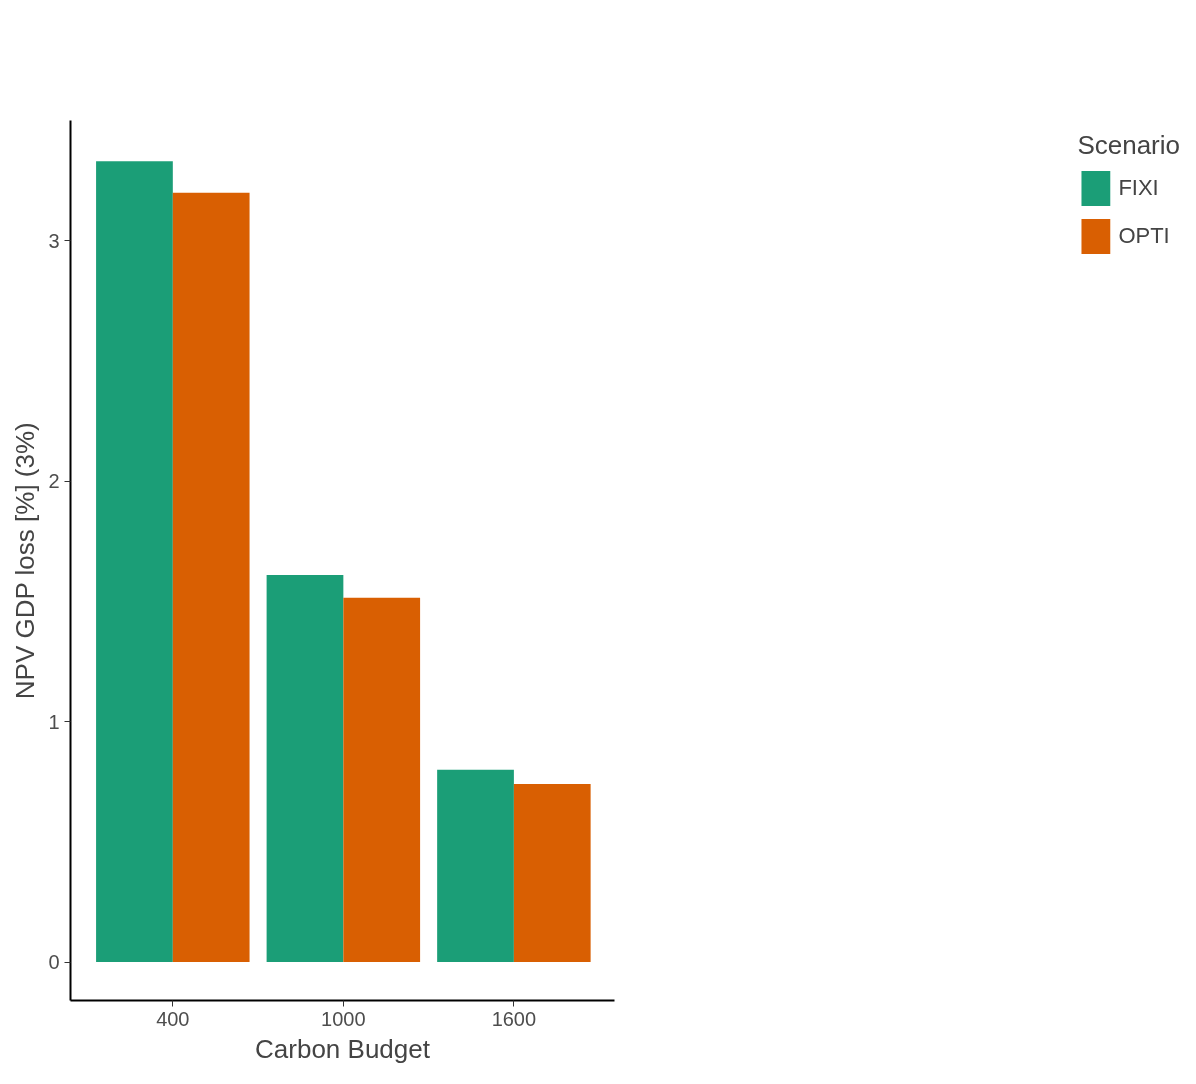  What do you see at coordinates (1144, 236) in the screenshot?
I see `legend-label: OPTI` at bounding box center [1144, 236].